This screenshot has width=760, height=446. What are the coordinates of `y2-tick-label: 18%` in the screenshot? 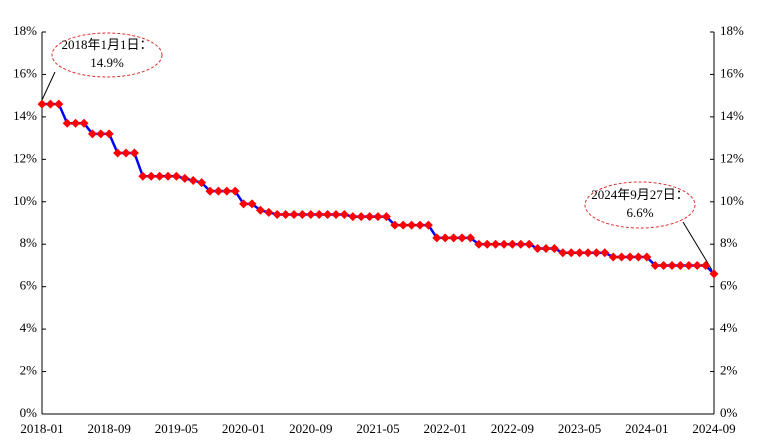 It's located at (732, 30).